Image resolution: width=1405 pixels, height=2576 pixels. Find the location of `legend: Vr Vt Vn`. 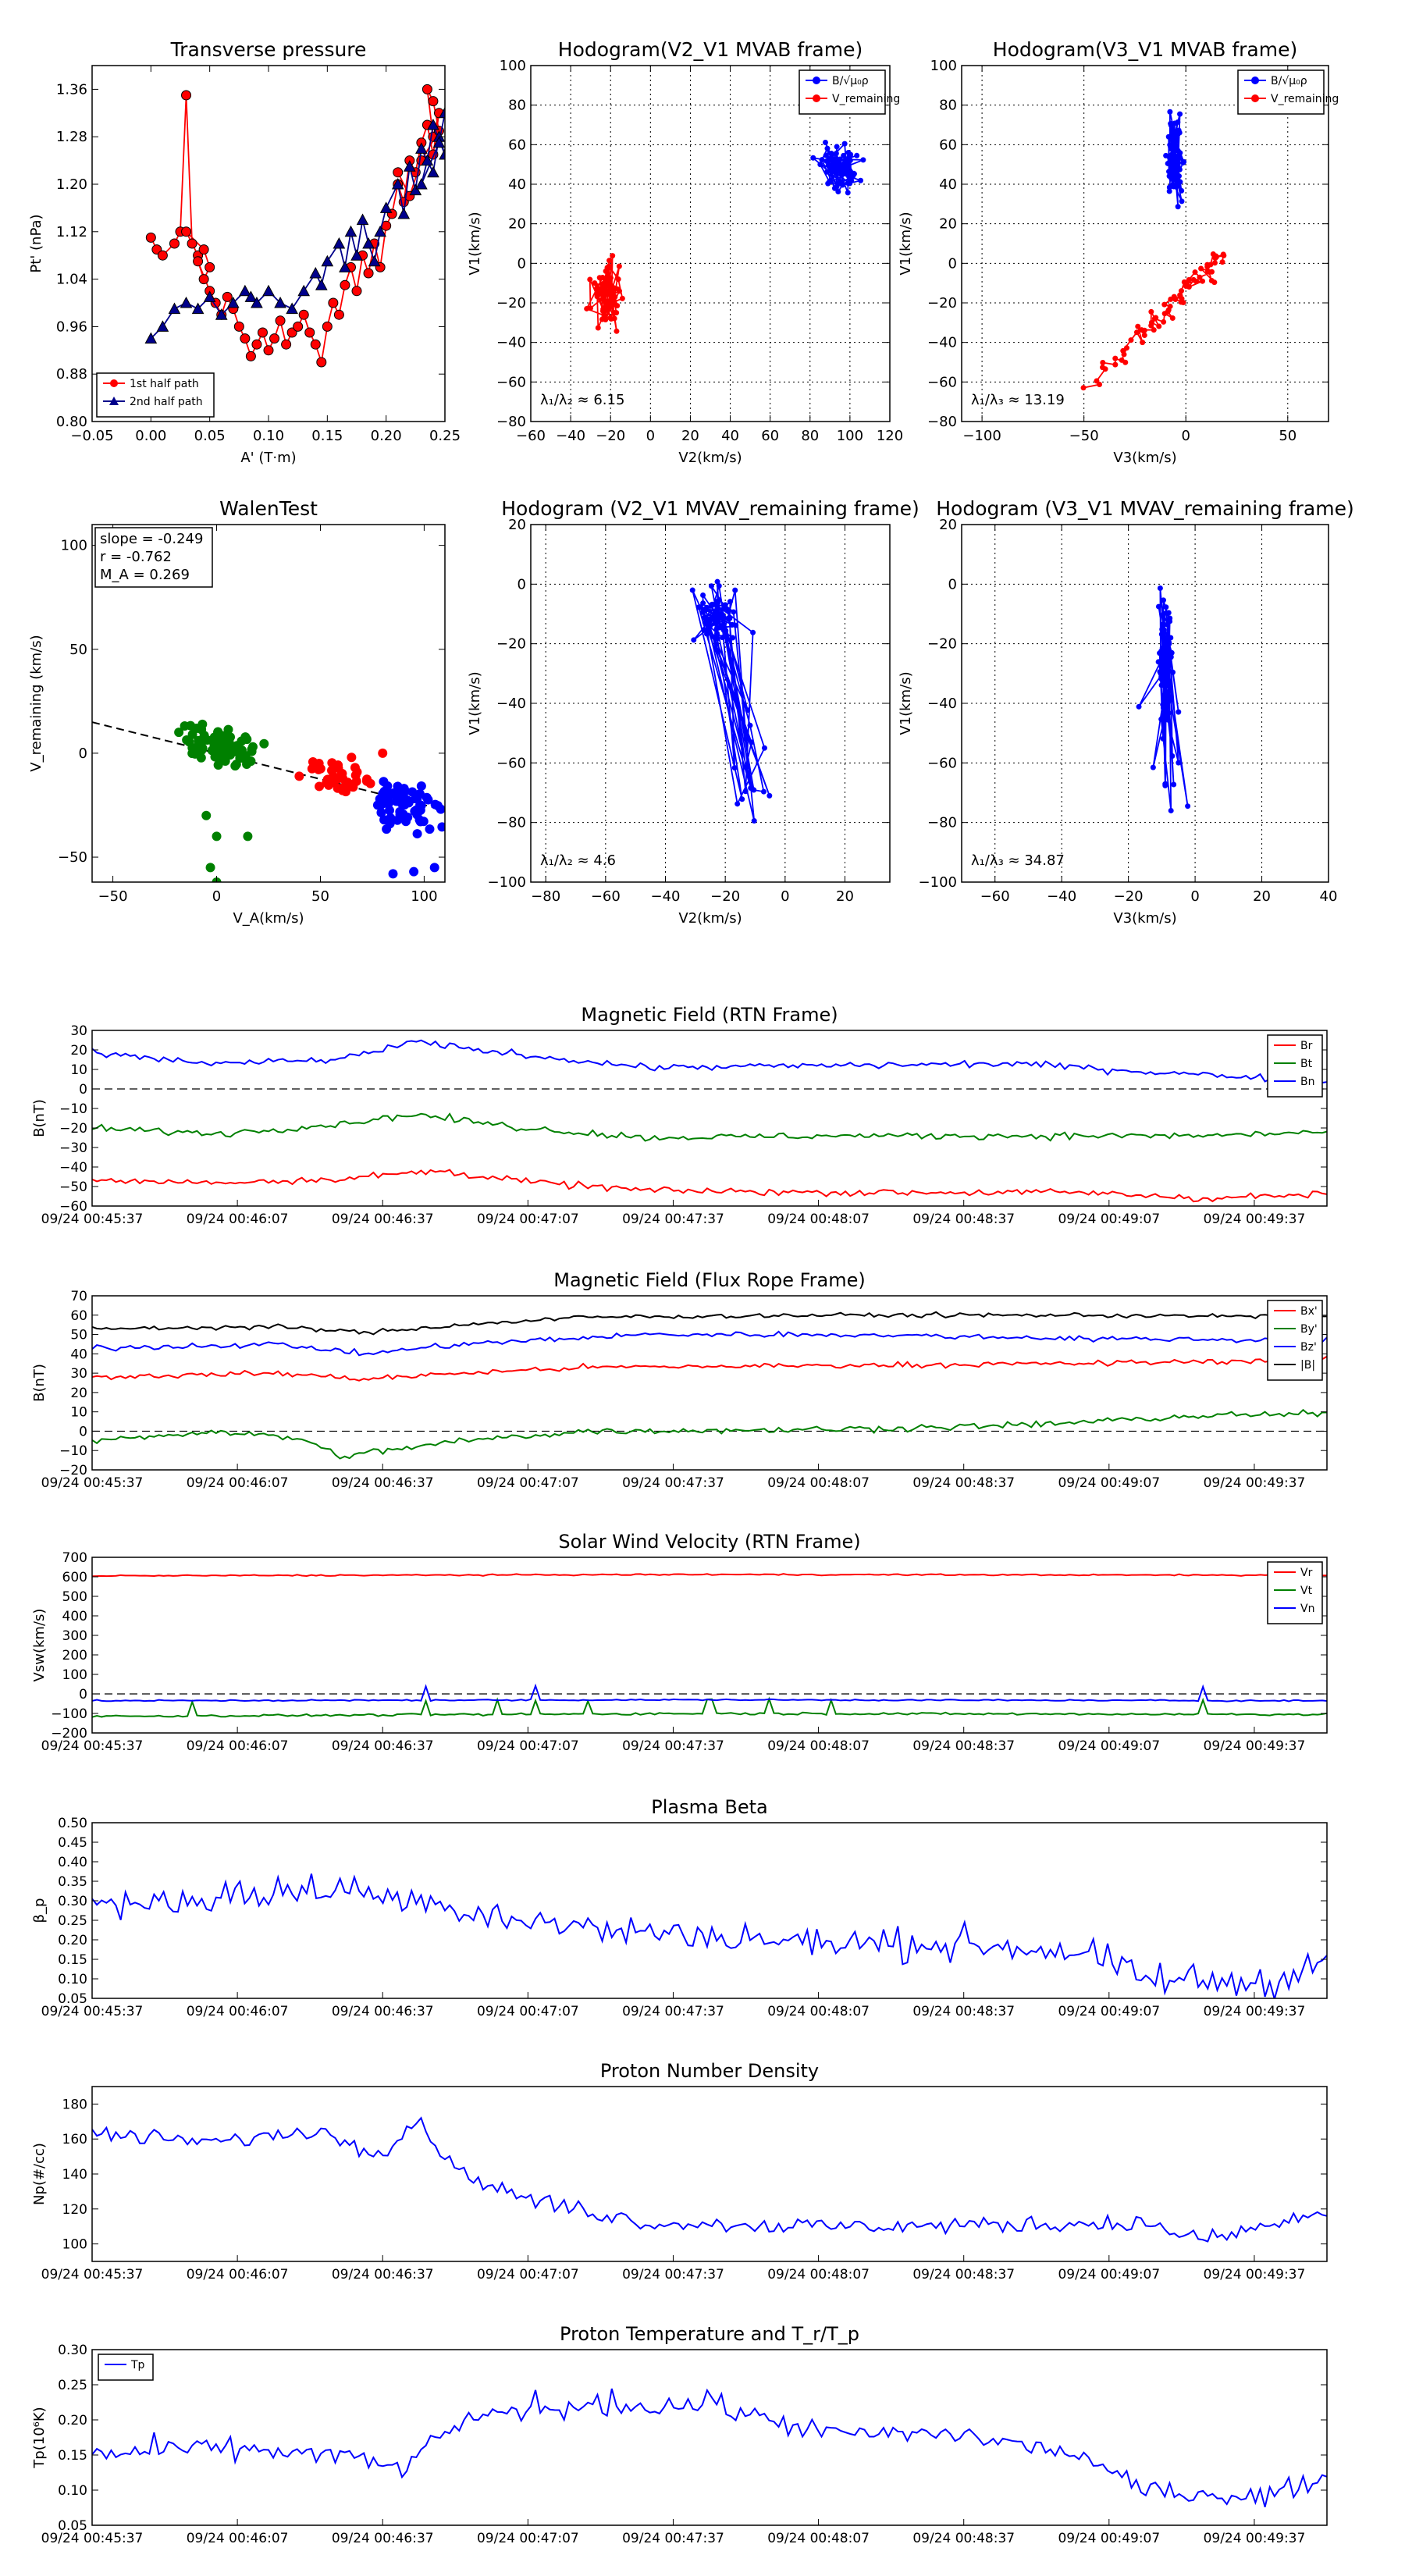

legend: Vr Vt Vn is located at coordinates (1295, 1592).